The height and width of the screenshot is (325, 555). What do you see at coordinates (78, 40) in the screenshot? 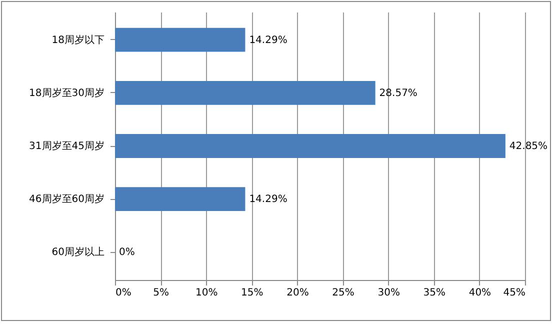
I see `y-tick-label: 18周岁以下` at bounding box center [78, 40].